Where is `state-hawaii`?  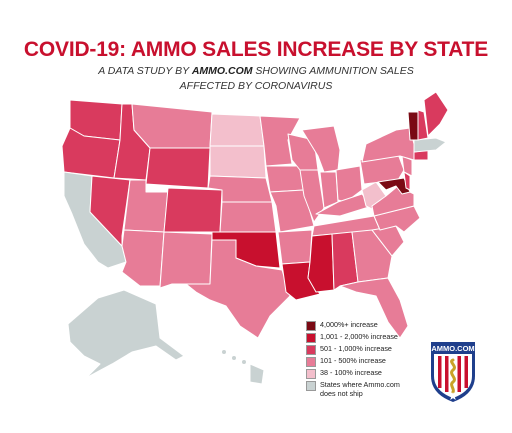 state-hawaii is located at coordinates (243, 367).